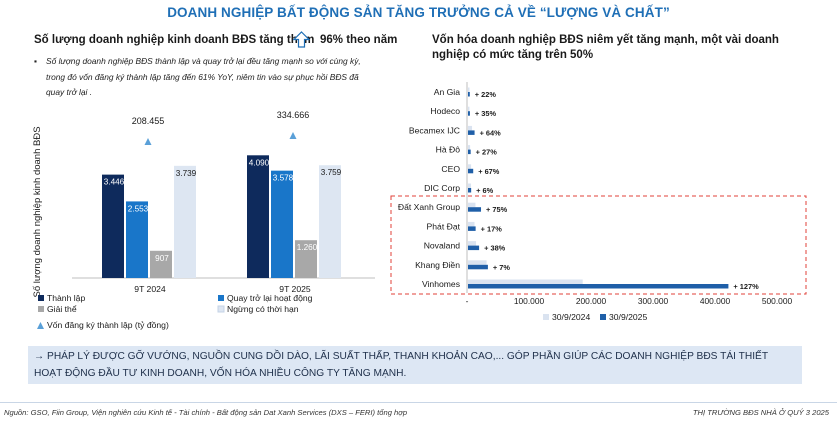  What do you see at coordinates (492, 228) in the screenshot?
I see `growth-label: + 17%` at bounding box center [492, 228].